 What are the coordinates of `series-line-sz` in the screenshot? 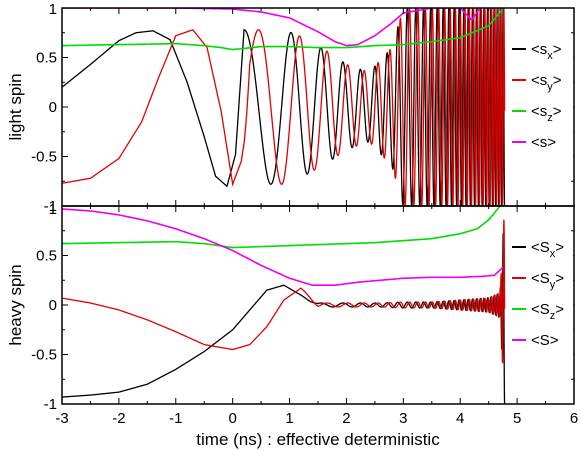 It's located at (283, 29).